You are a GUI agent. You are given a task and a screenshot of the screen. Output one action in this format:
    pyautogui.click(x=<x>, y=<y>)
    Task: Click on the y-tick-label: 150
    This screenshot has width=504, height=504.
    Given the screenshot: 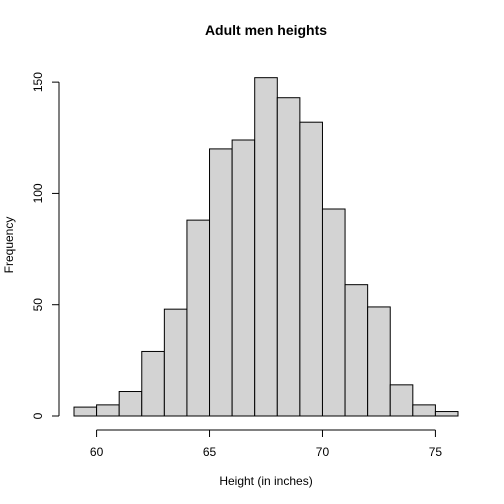 What is the action you would take?
    pyautogui.click(x=38, y=82)
    